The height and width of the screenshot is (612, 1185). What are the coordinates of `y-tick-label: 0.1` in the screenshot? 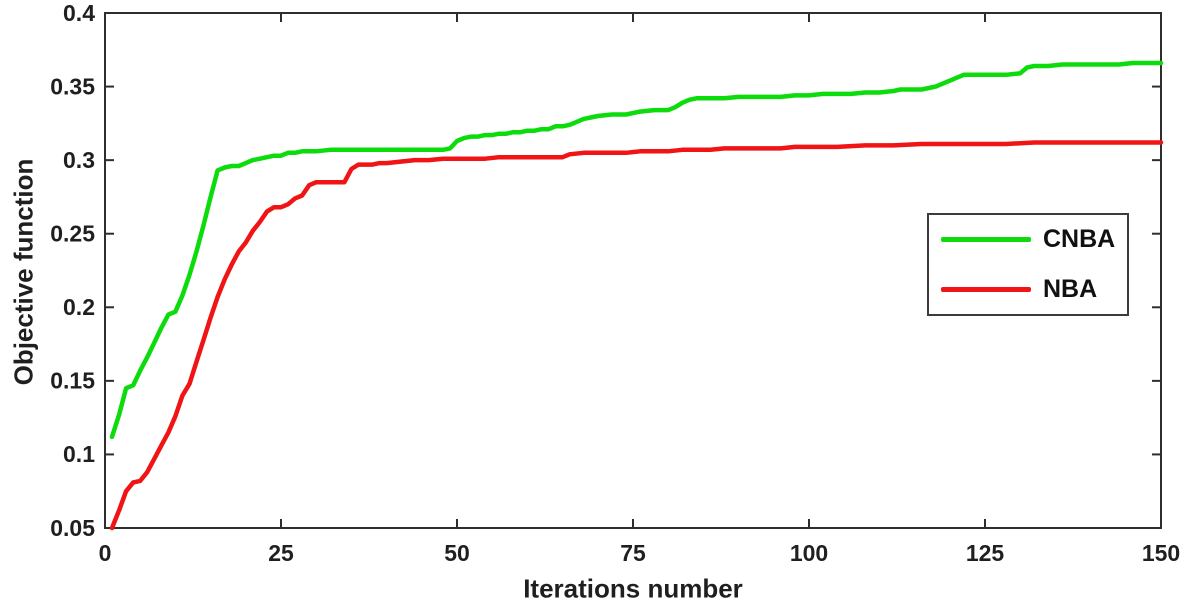 It's located at (79, 454).